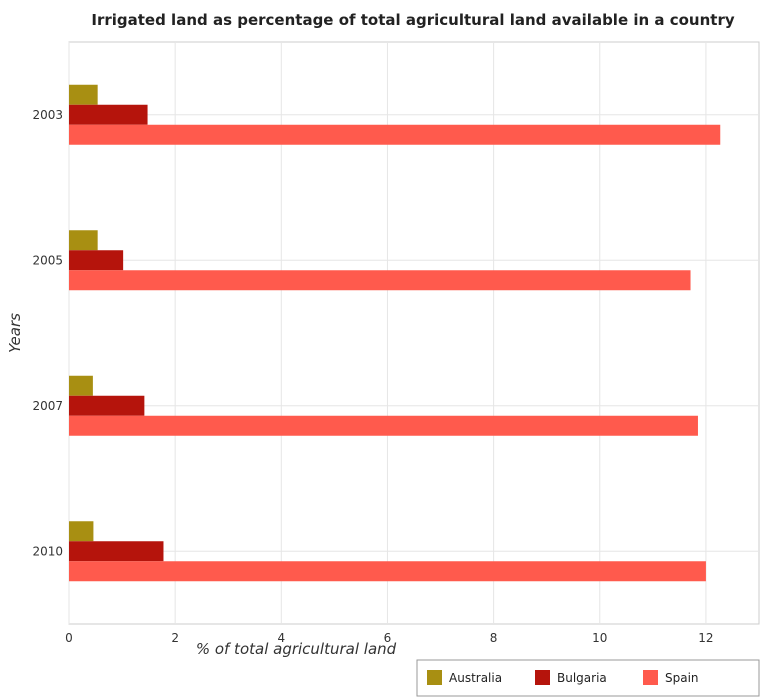  Describe the element at coordinates (81, 531) in the screenshot. I see `bar-australia-2010` at that location.